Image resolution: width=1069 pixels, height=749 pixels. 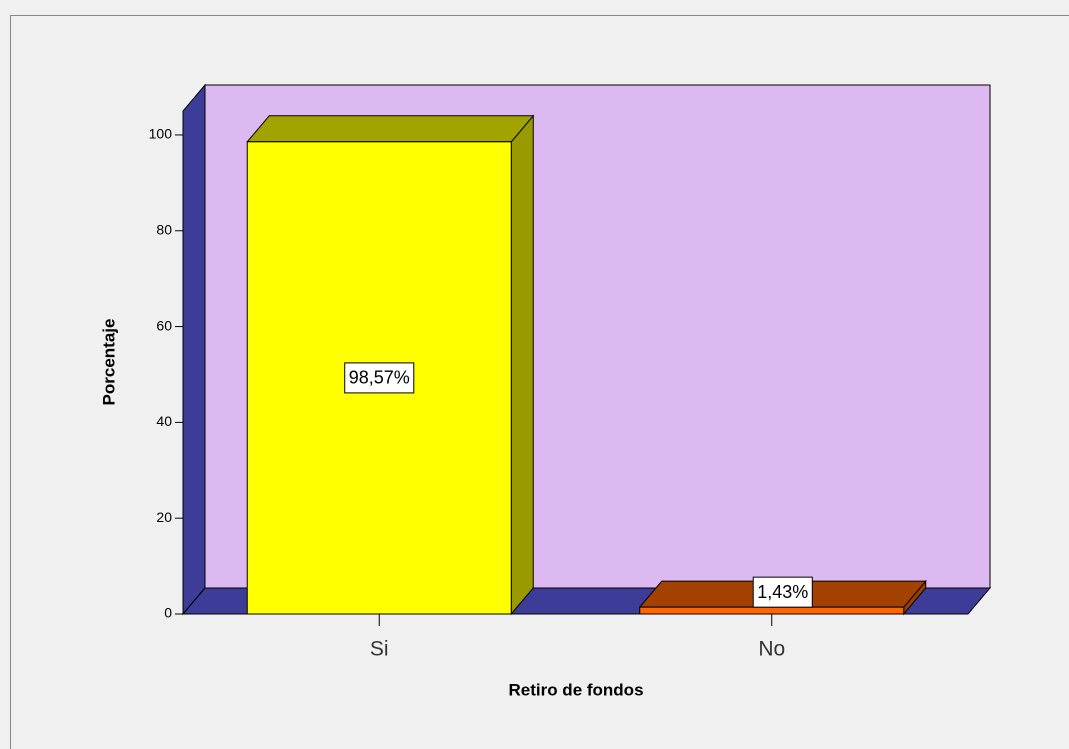 What do you see at coordinates (161, 134) in the screenshot?
I see `y-tick-label: 100` at bounding box center [161, 134].